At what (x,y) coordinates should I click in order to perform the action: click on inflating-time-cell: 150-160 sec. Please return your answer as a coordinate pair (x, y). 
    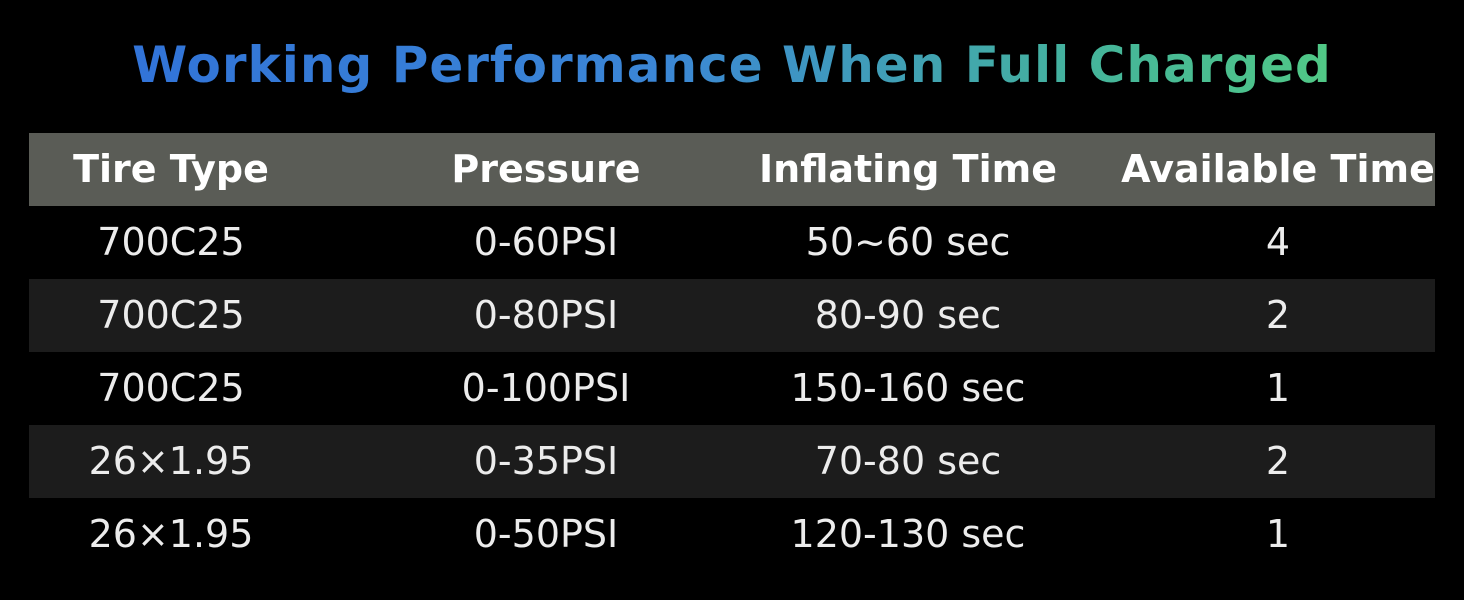
    Looking at the image, I should click on (908, 388).